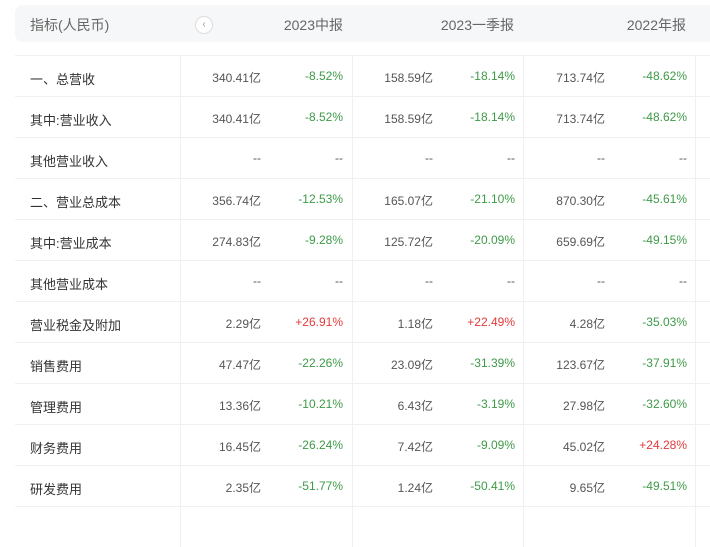 The height and width of the screenshot is (547, 710). Describe the element at coordinates (664, 199) in the screenshot. I see `change-cell: -45.61%` at that location.